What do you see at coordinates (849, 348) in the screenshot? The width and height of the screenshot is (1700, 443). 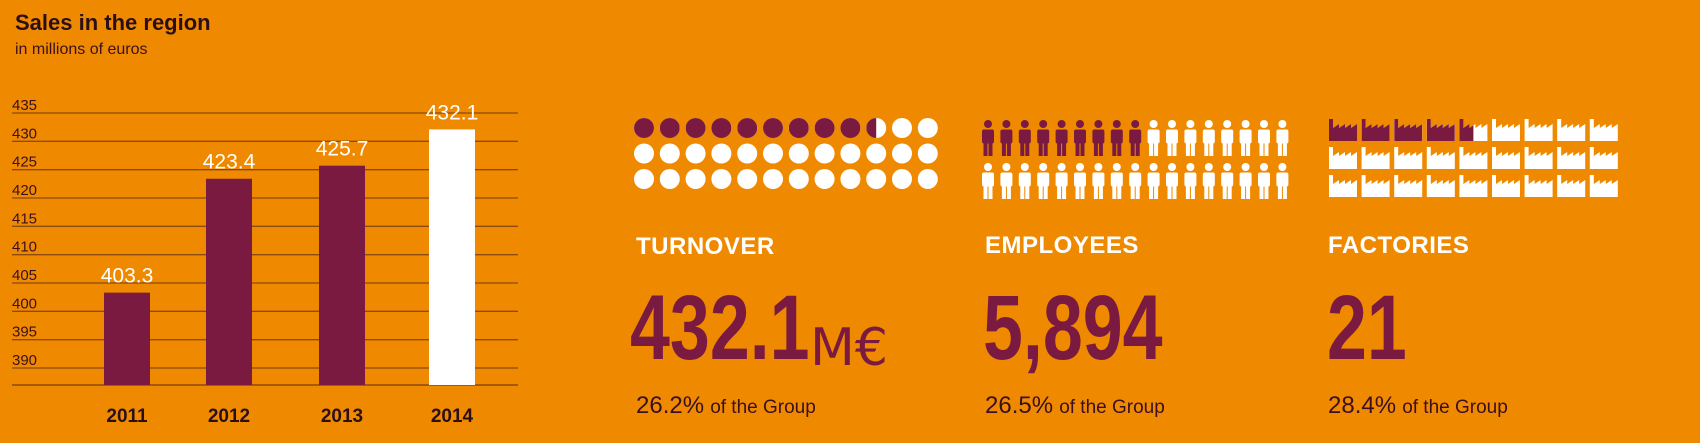 I see `turnover-unit: M€` at bounding box center [849, 348].